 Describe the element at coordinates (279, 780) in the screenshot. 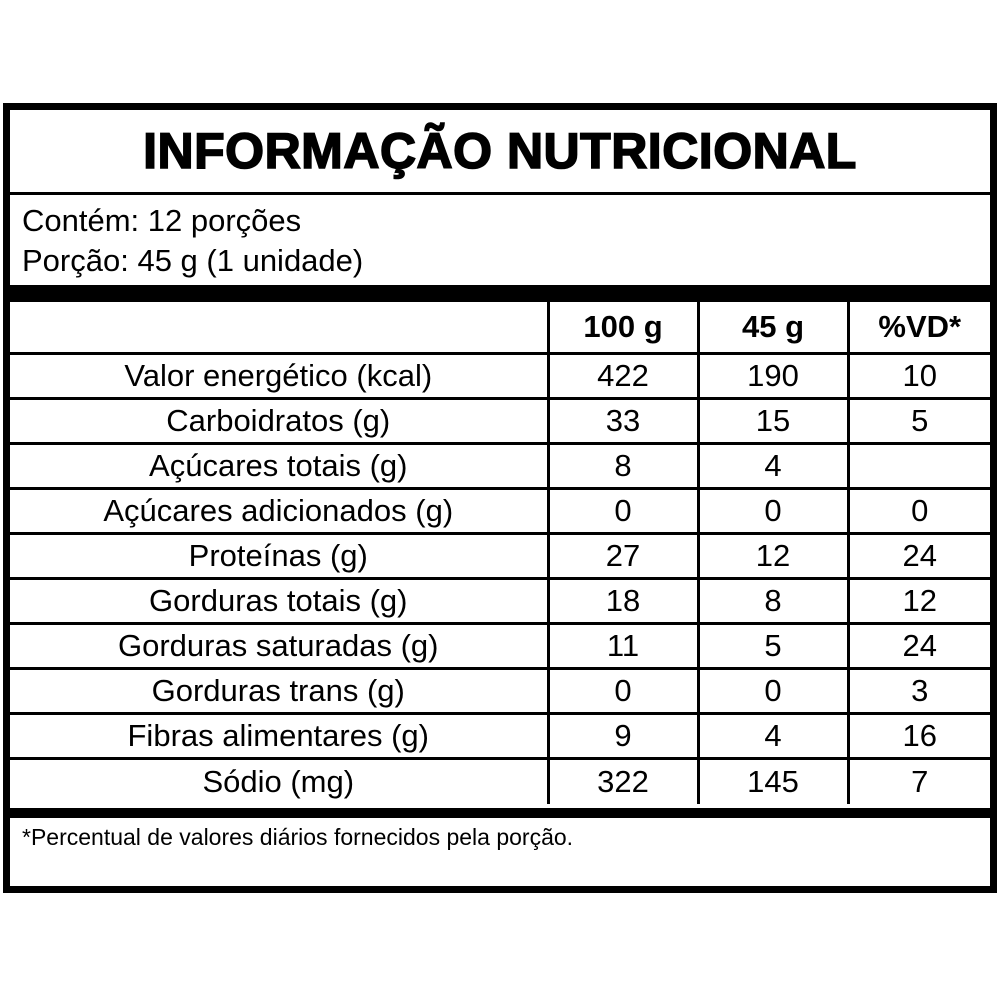

I see `nutrient-label: Sódio (mg)` at that location.